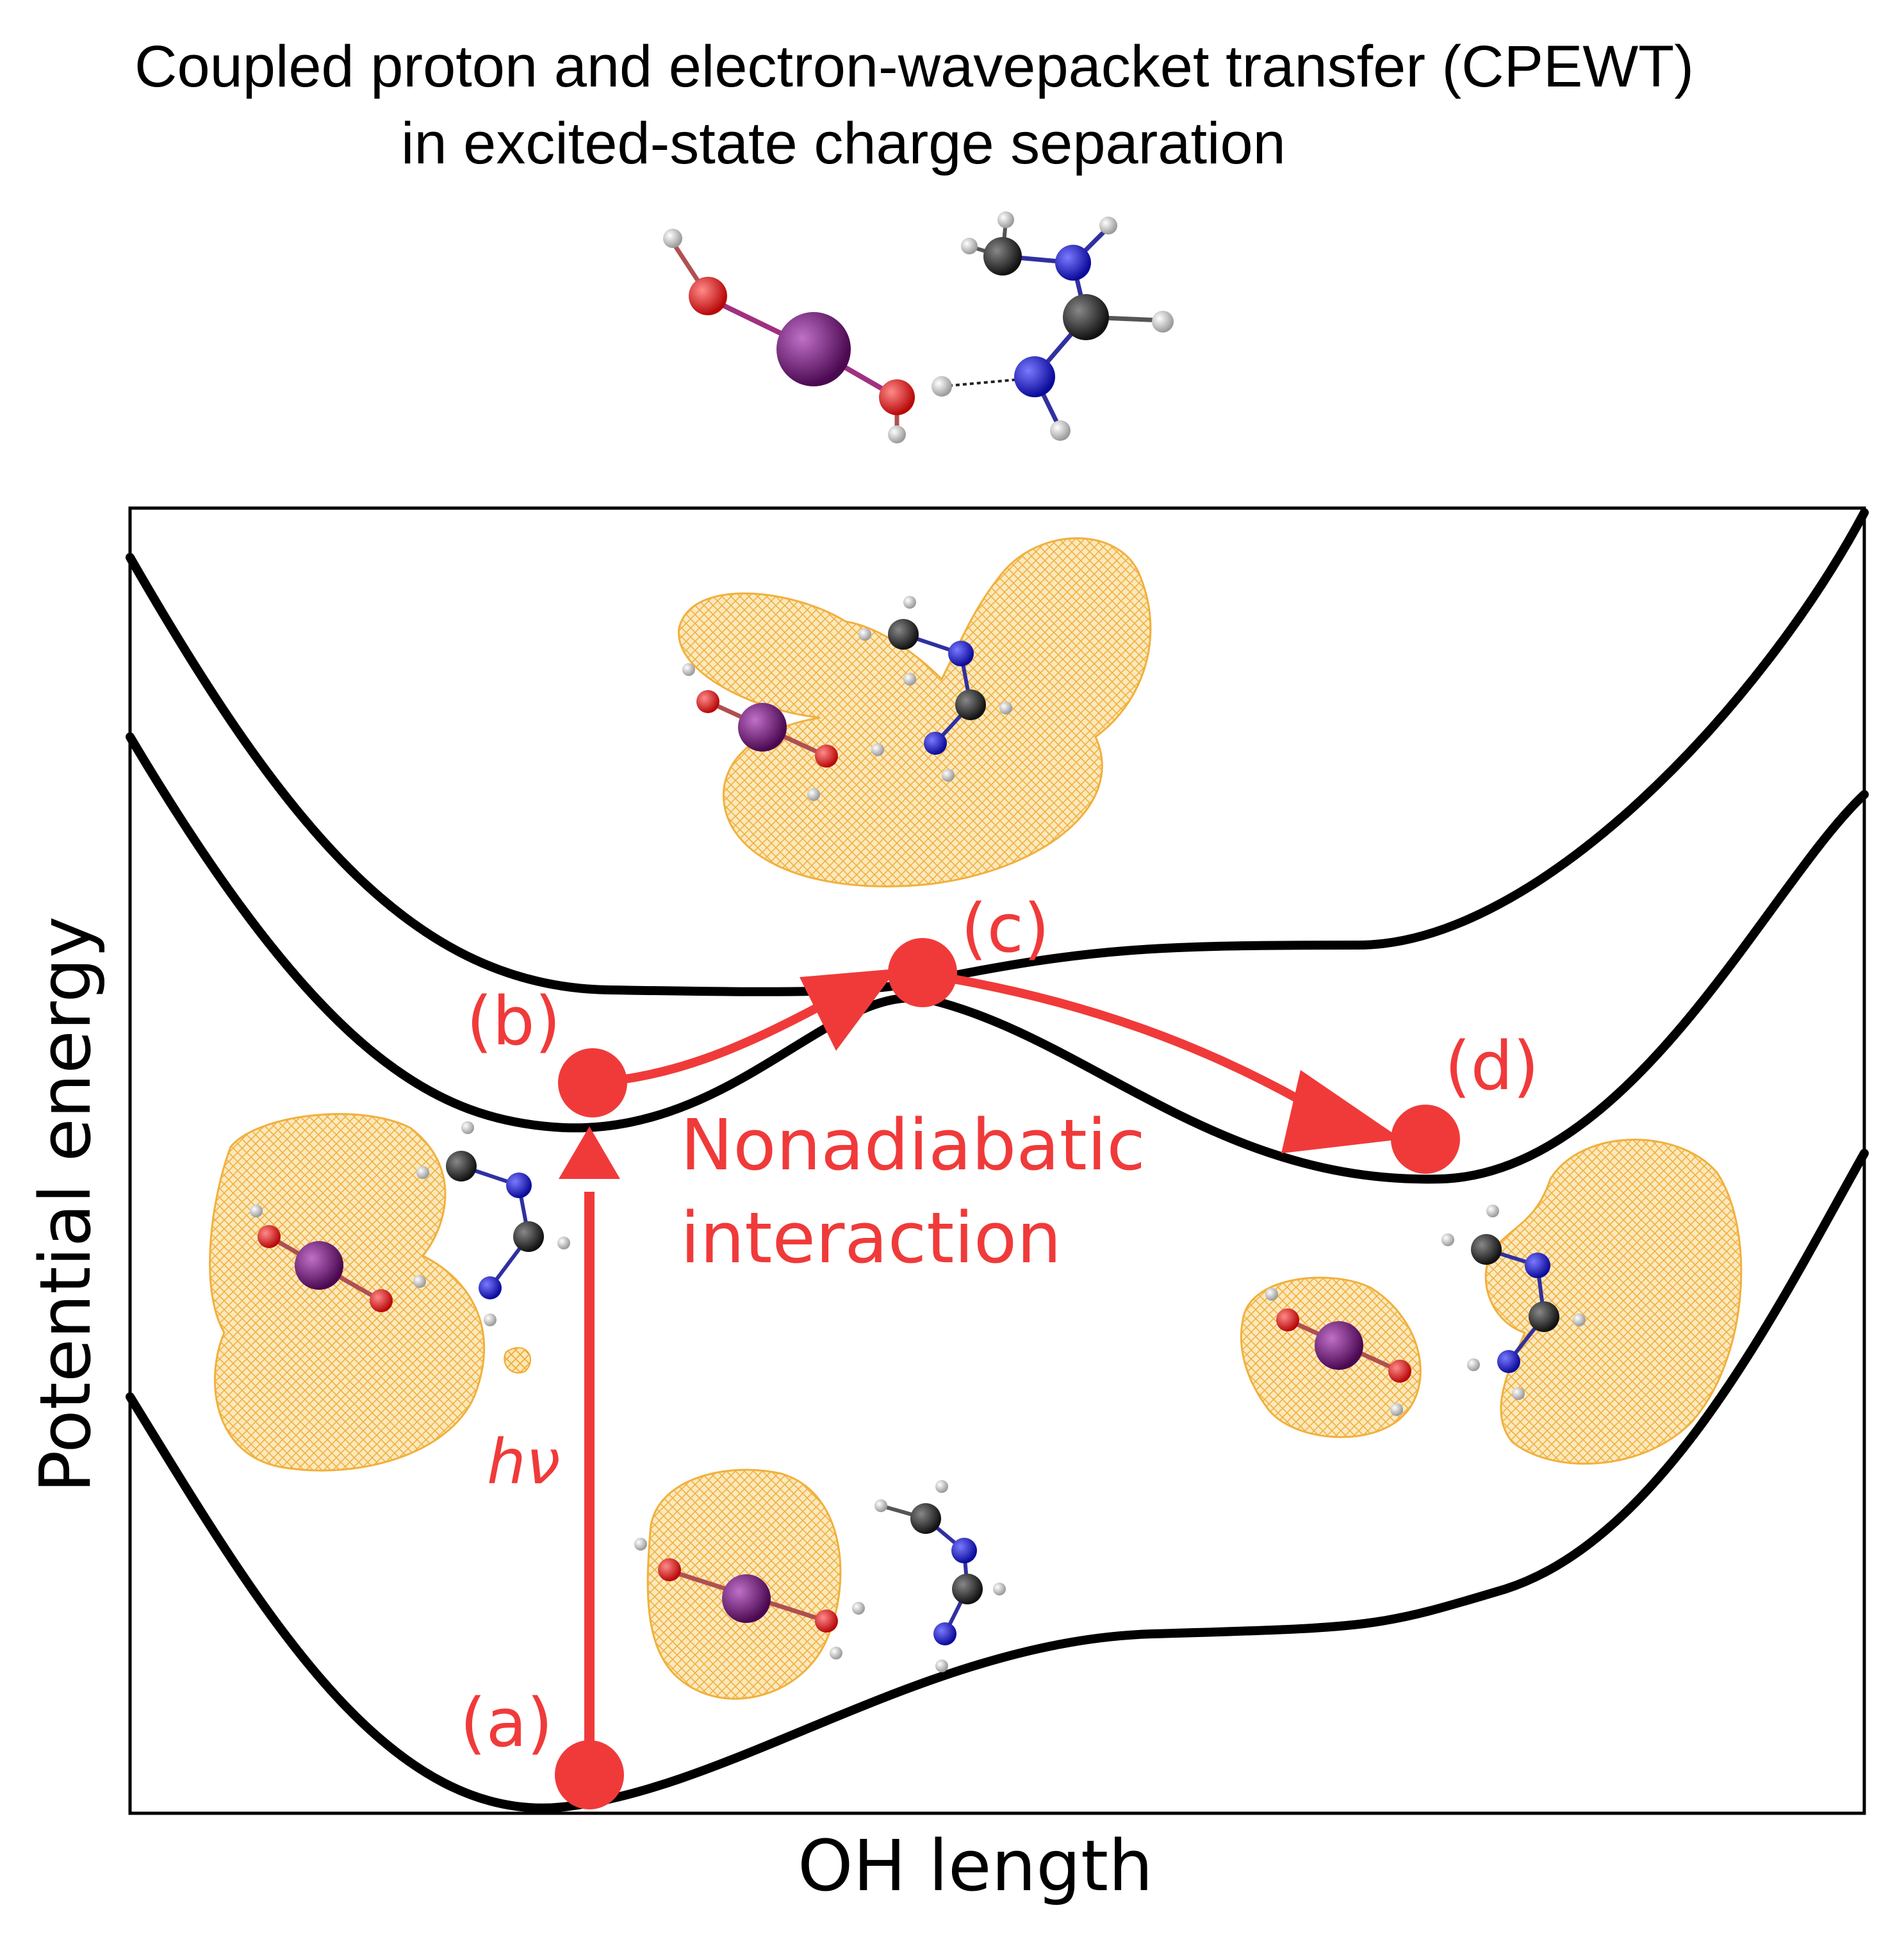 The height and width of the screenshot is (1935, 1904). I want to click on state-point-d, so click(1425, 1139).